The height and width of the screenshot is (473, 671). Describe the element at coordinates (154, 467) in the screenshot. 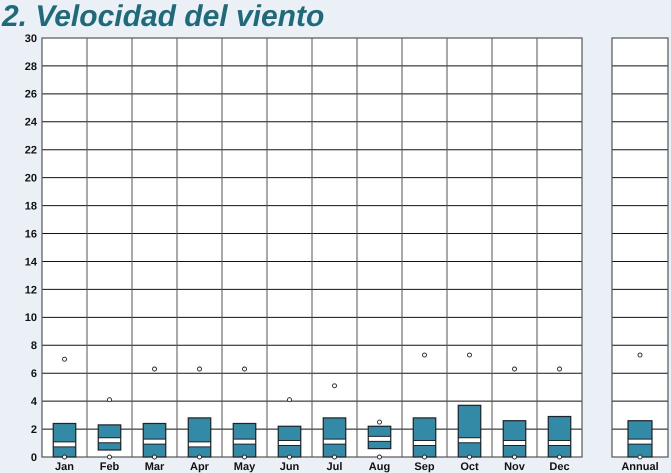

I see `x-tick-label: Mar` at that location.